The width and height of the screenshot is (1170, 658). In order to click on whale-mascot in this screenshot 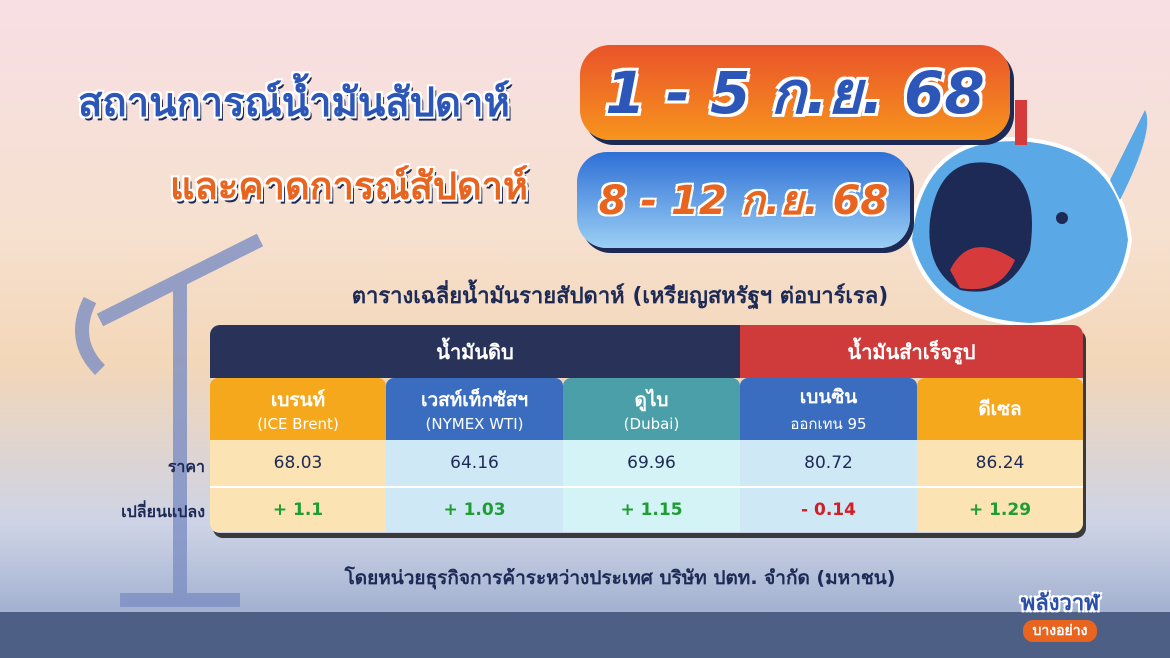, I will do `click(1027, 214)`.